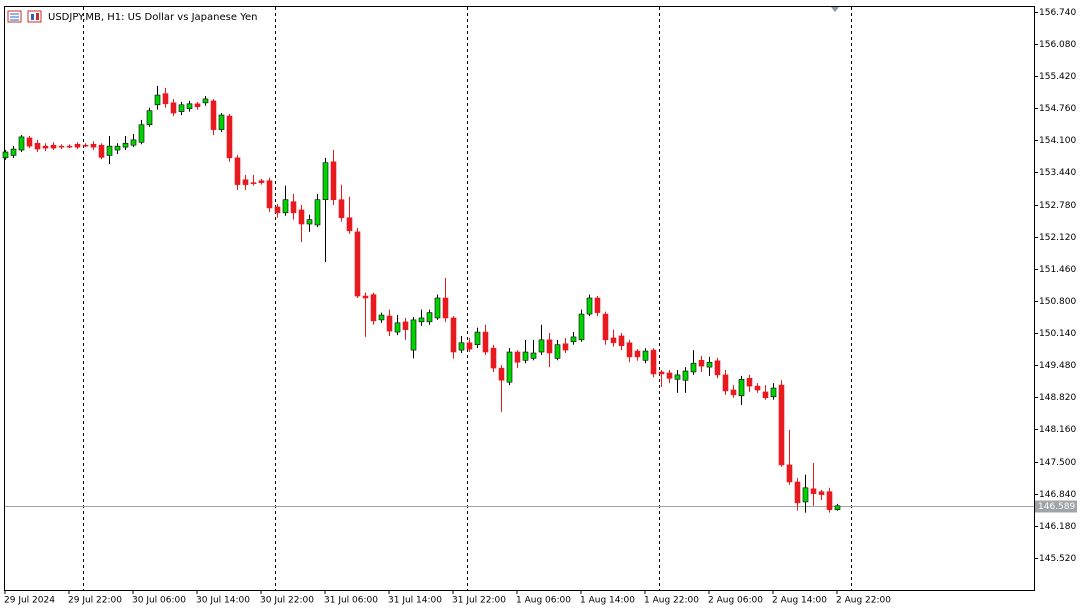 This screenshot has width=1088, height=608. What do you see at coordinates (1057, 302) in the screenshot?
I see `y-tick-label: 150.800` at bounding box center [1057, 302].